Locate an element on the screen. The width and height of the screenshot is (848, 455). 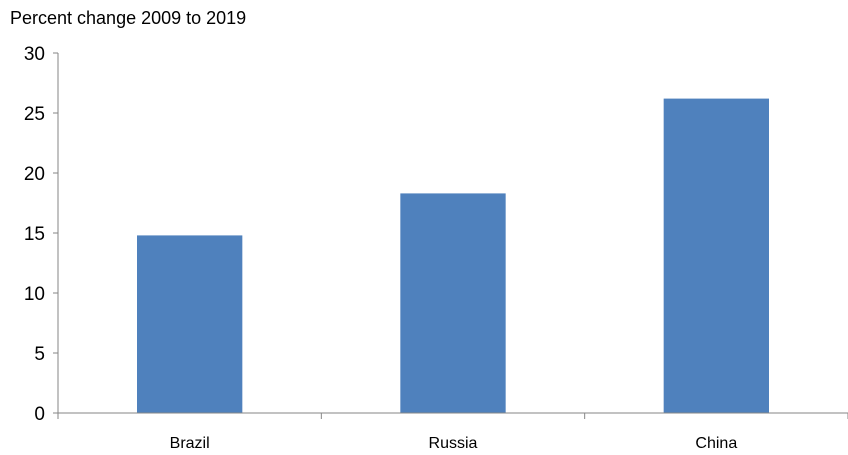
bar-brazil is located at coordinates (190, 324).